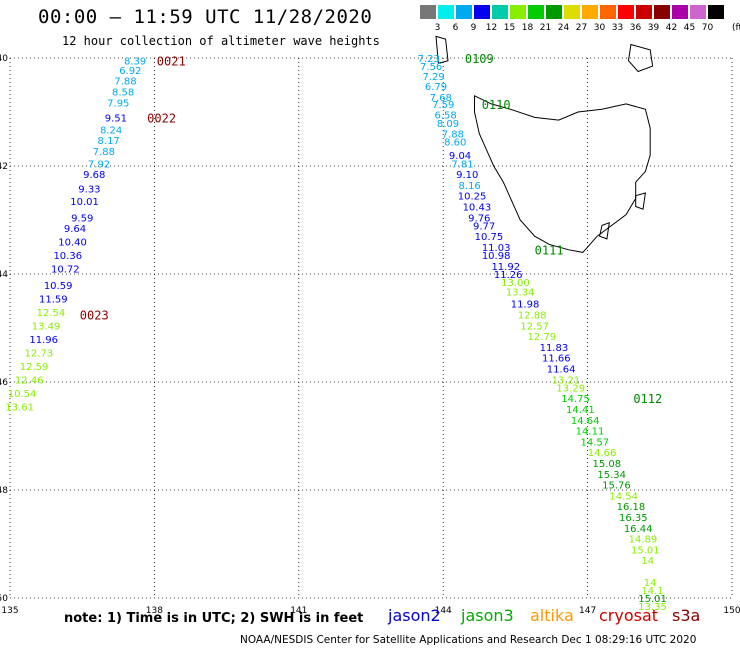 This screenshot has height=650, width=740. I want to click on scale-tick-label: 9, so click(473, 28).